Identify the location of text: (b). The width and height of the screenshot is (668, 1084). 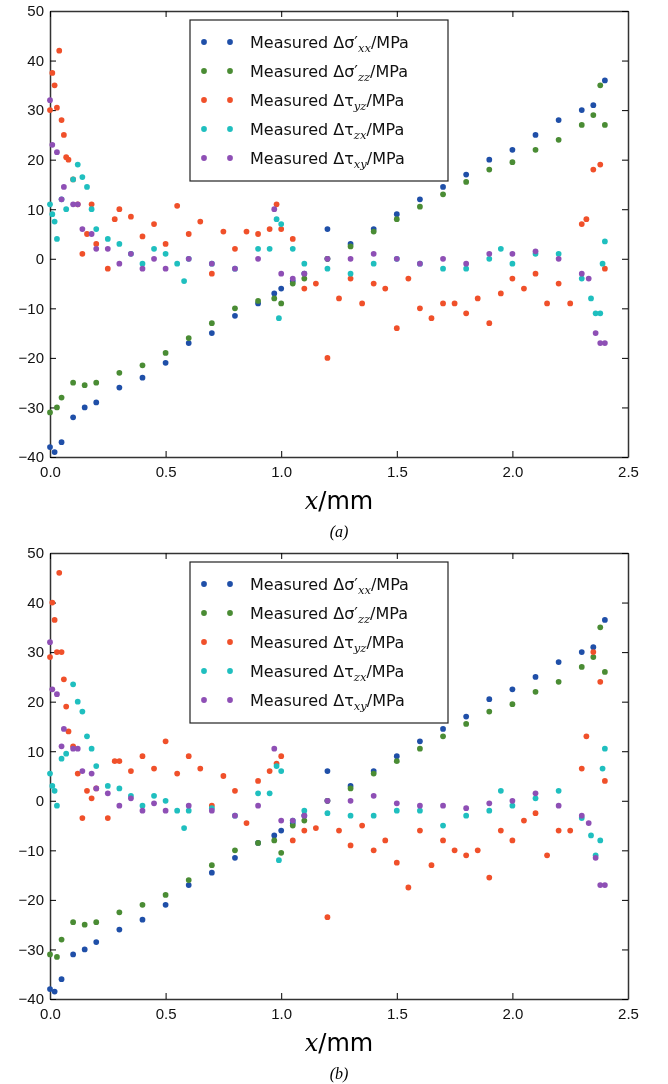
(339, 1074).